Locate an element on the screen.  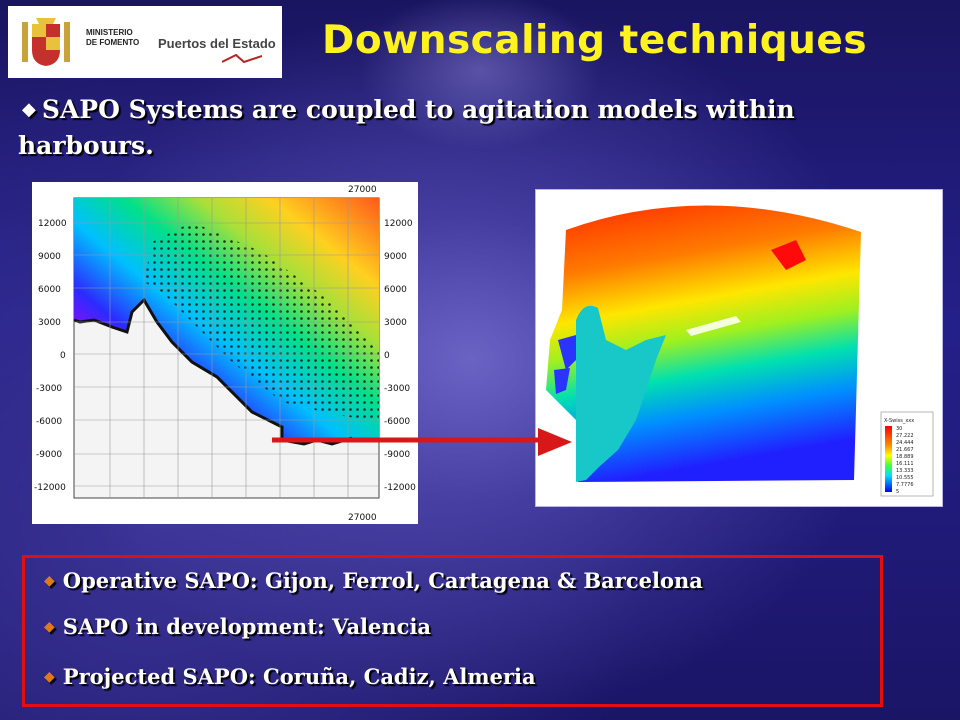
port-logo-icon is located at coordinates (242, 59).